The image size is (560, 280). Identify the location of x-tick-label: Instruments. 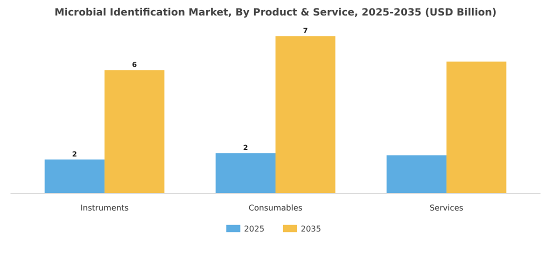
(104, 208).